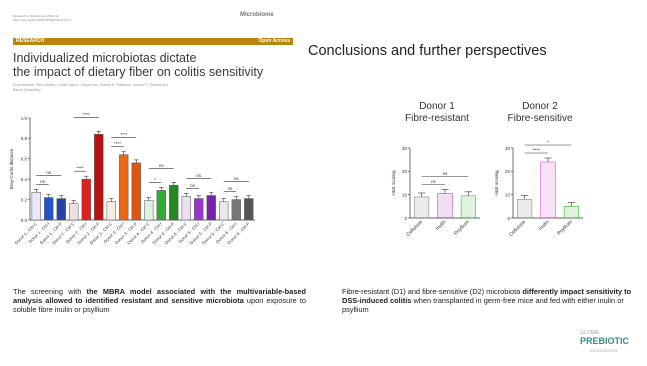 This screenshot has width=647, height=366. Describe the element at coordinates (24, 220) in the screenshot. I see `y-tick-label: 0.0` at that location.